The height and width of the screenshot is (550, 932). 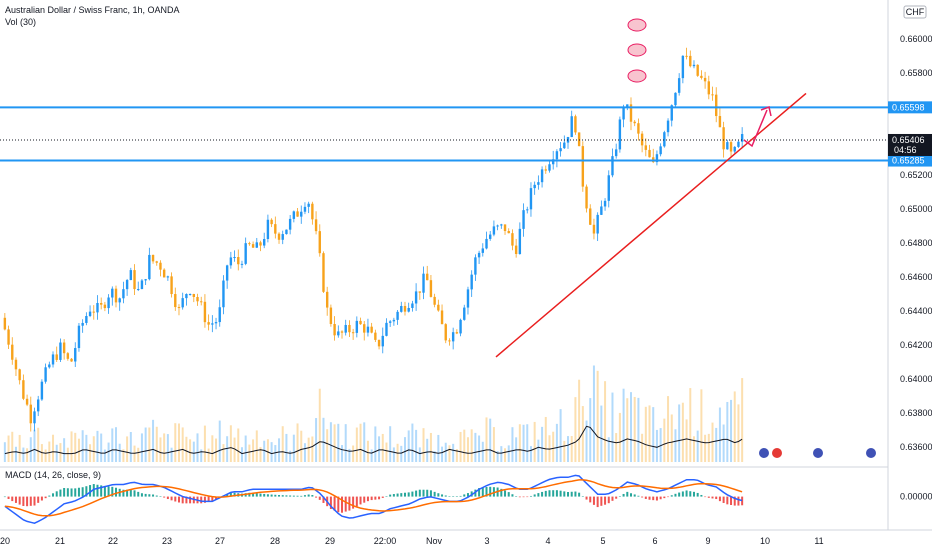 I want to click on time-tick-label: 22:00, so click(x=385, y=541).